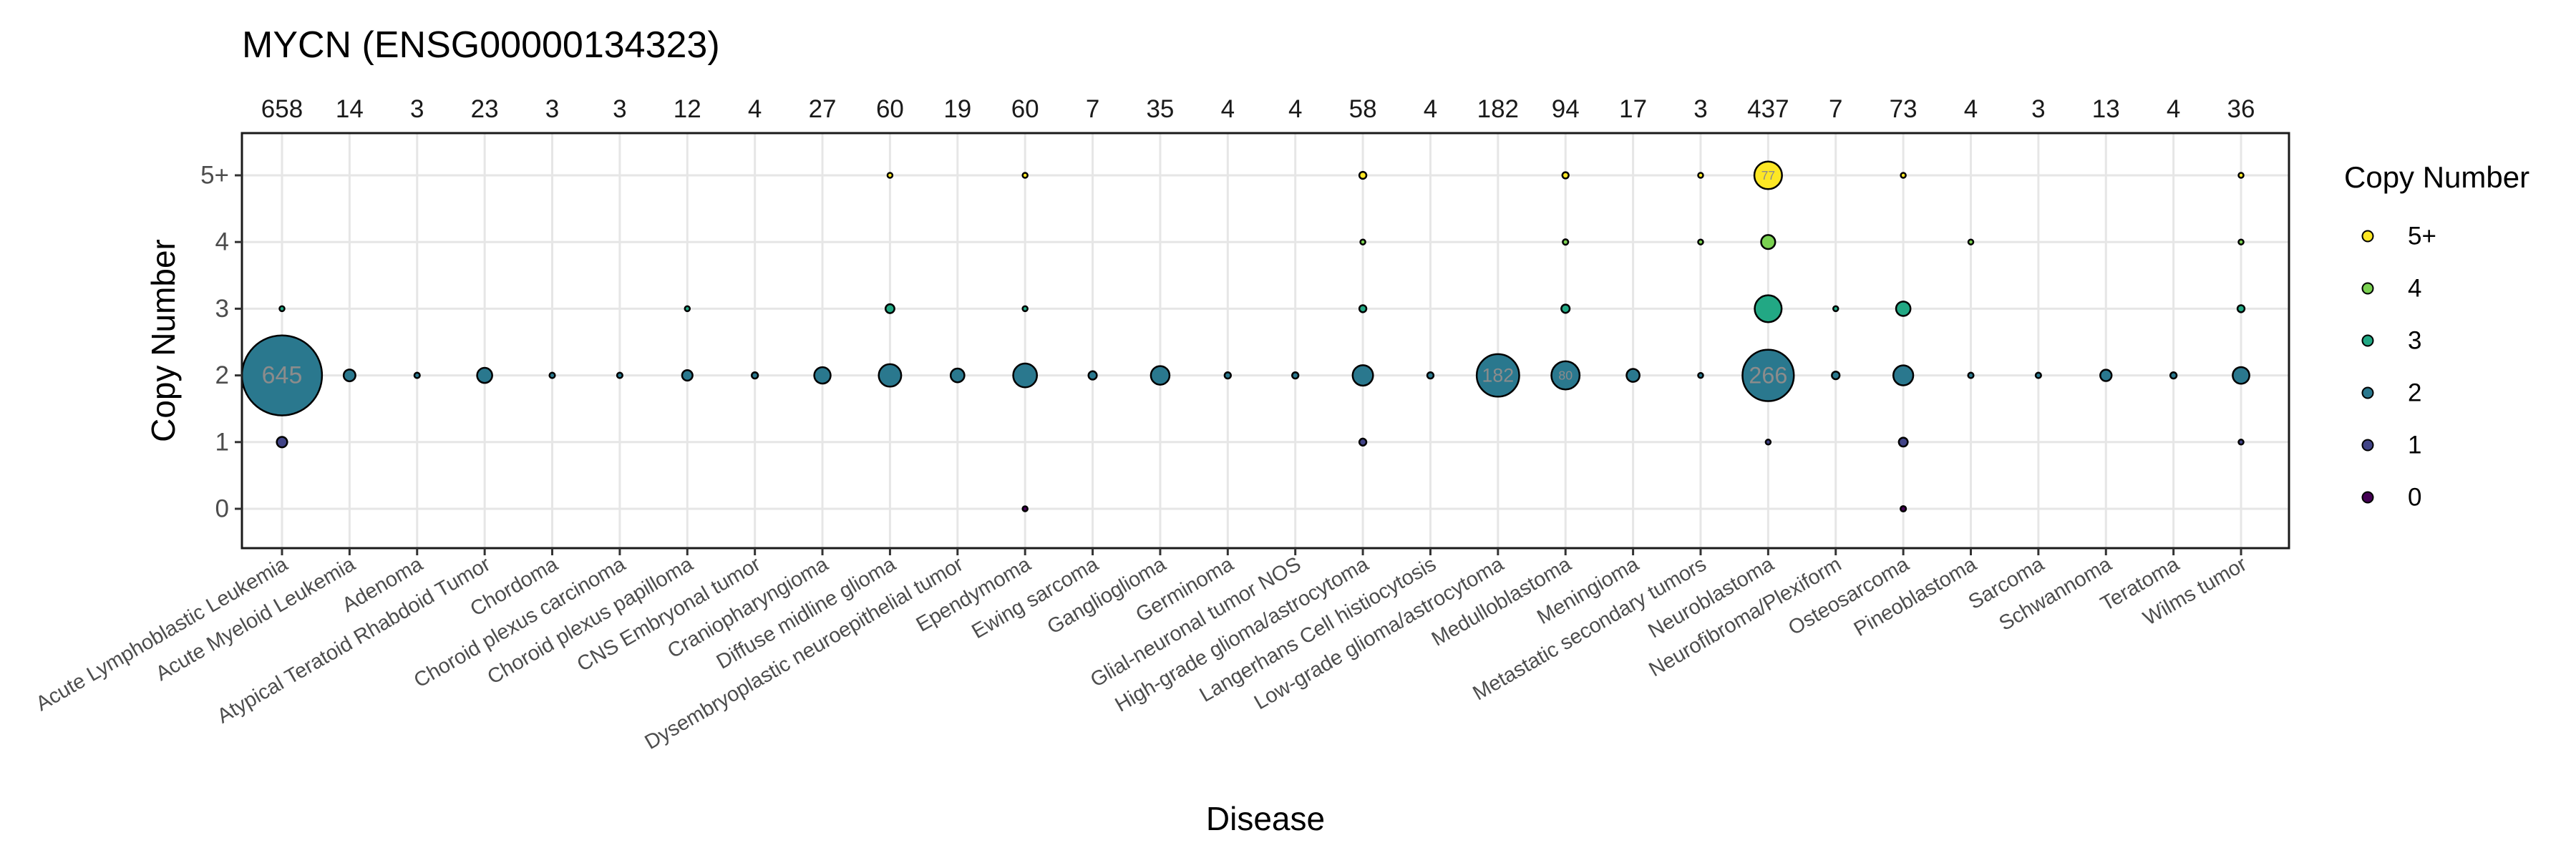 The width and height of the screenshot is (2576, 858). Describe the element at coordinates (222, 242) in the screenshot. I see `y-tick-label: 4` at that location.